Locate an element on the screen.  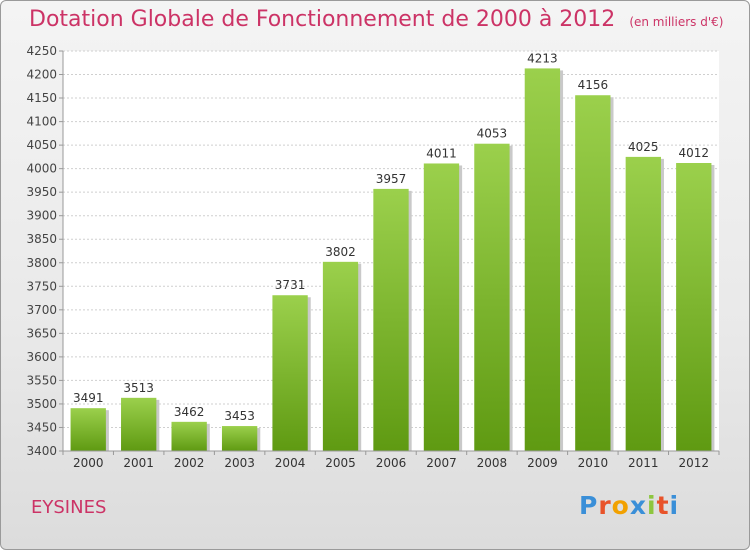
y-tick-label: 3950 is located at coordinates (41, 192).